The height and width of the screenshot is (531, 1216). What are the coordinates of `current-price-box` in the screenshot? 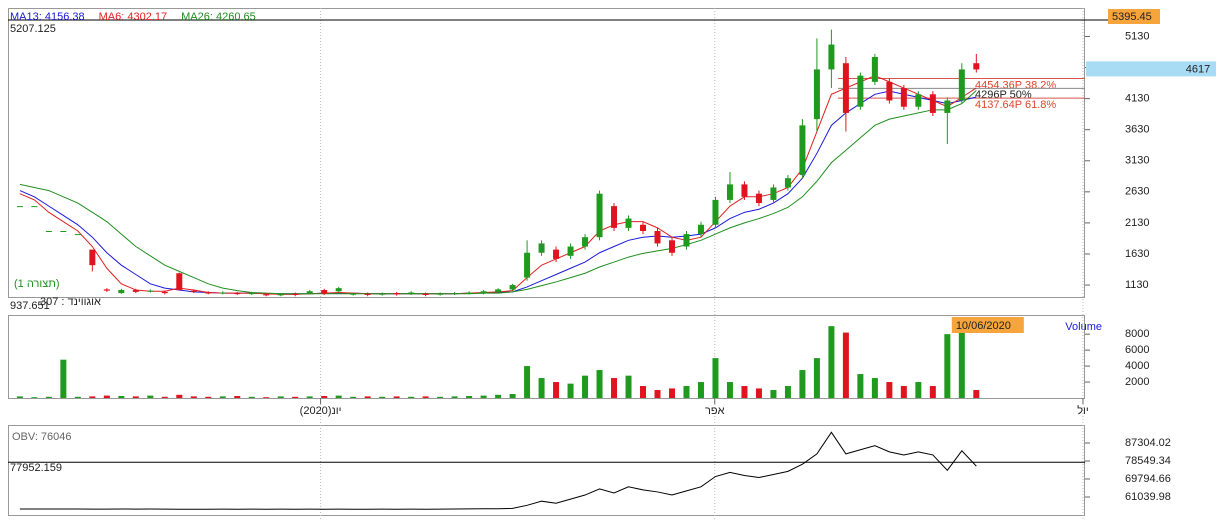 It's located at (1151, 69).